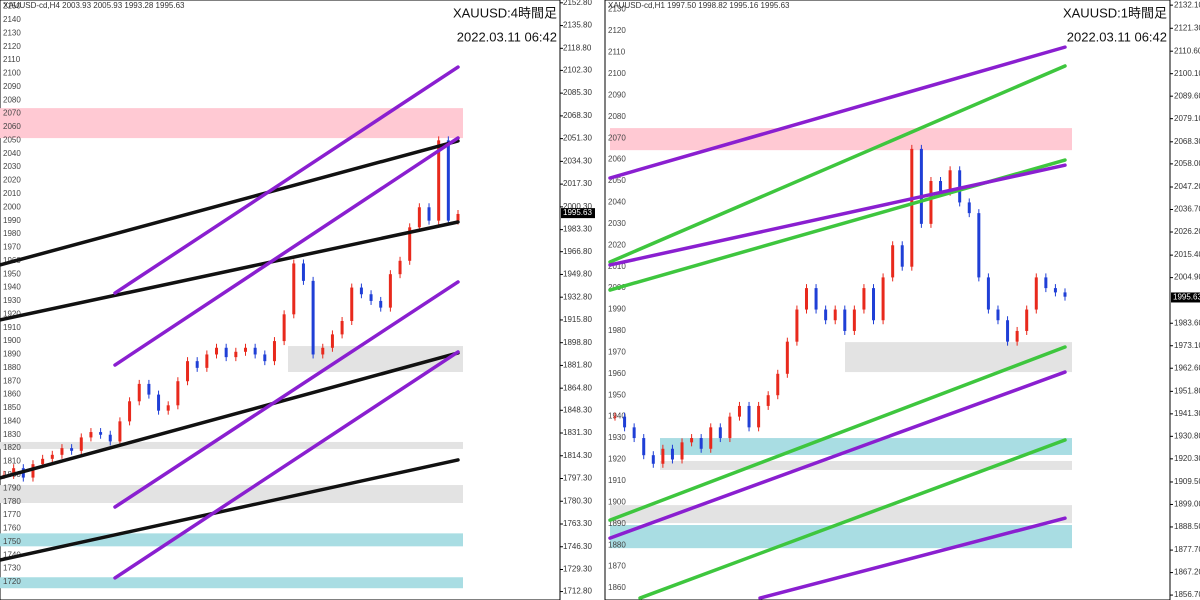 This screenshot has width=1200, height=600. What do you see at coordinates (577, 69) in the screenshot?
I see `y2-tick-label: 2102.30` at bounding box center [577, 69].